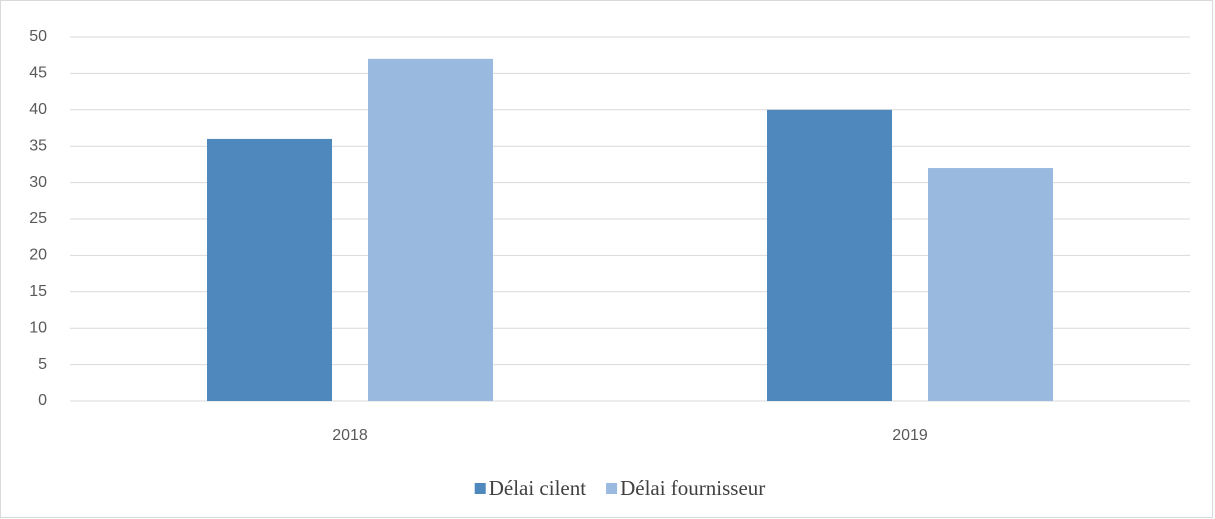  Describe the element at coordinates (38, 327) in the screenshot. I see `y-tick-label: 10` at that location.